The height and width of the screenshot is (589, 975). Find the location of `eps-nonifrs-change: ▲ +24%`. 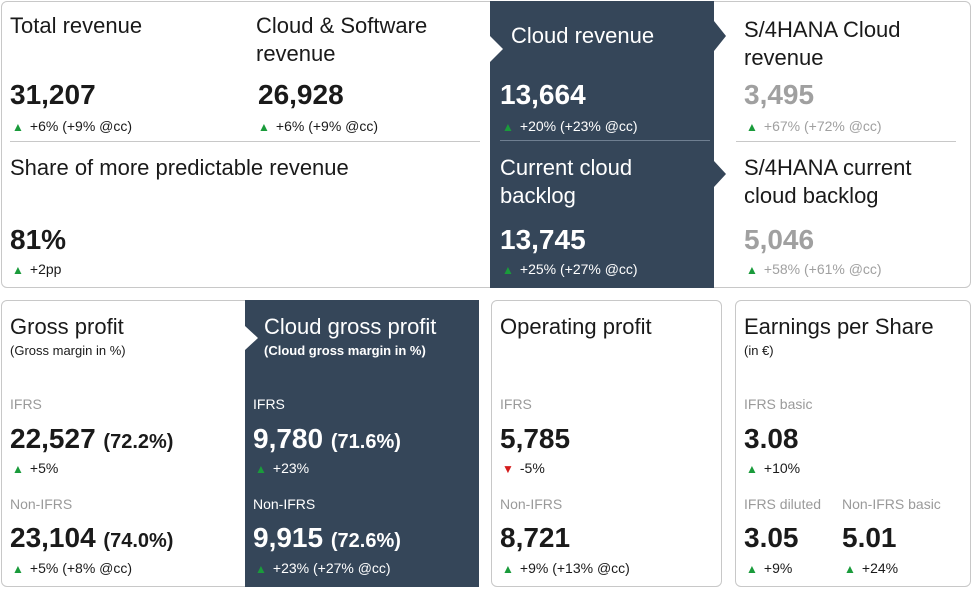

eps-nonifrs-change: ▲ +24% is located at coordinates (871, 568).